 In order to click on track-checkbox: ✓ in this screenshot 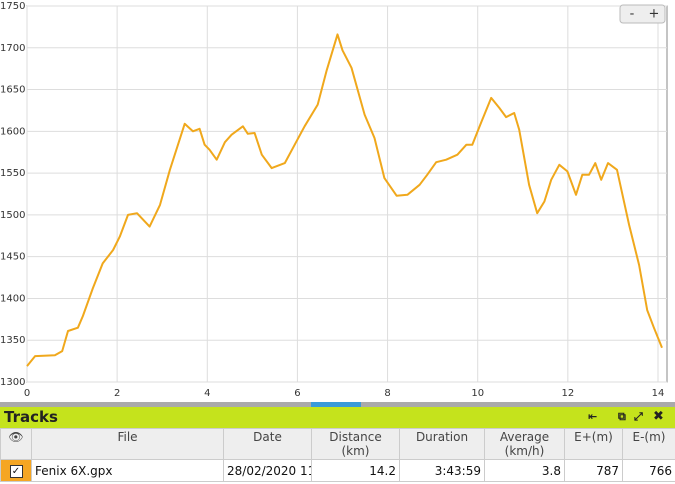, I will do `click(16, 470)`.